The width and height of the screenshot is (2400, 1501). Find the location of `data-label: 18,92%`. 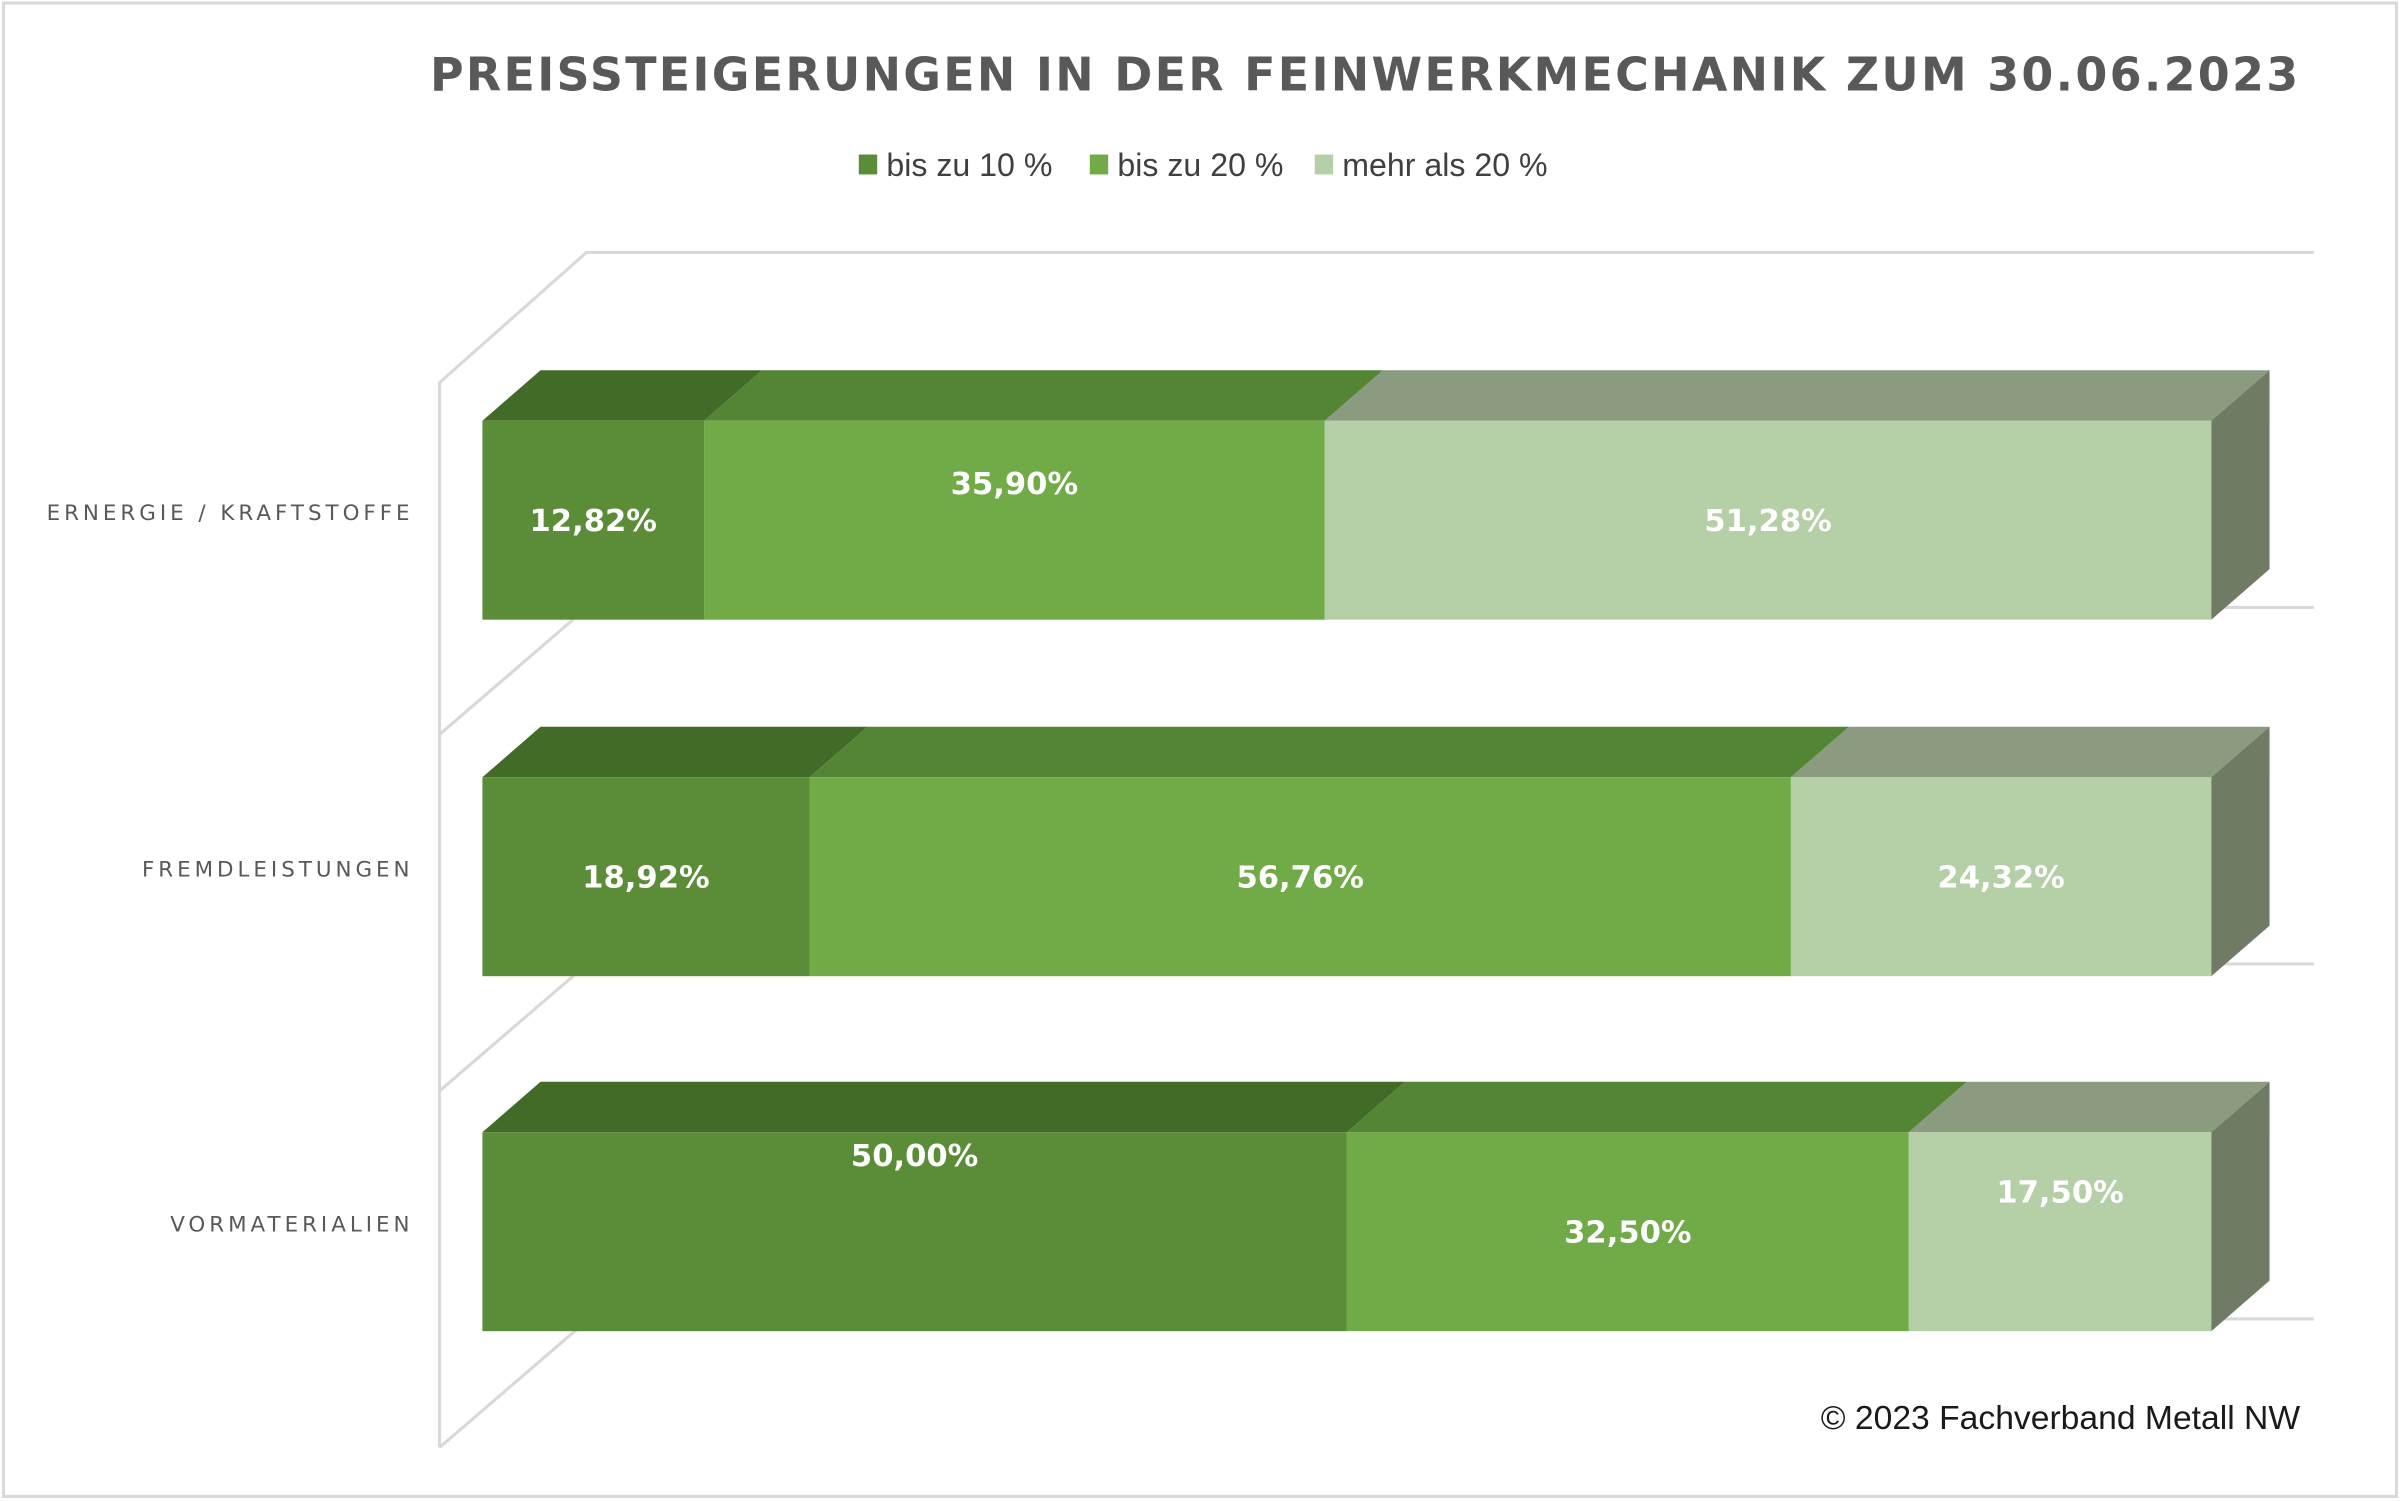

data-label: 18,92% is located at coordinates (645, 877).